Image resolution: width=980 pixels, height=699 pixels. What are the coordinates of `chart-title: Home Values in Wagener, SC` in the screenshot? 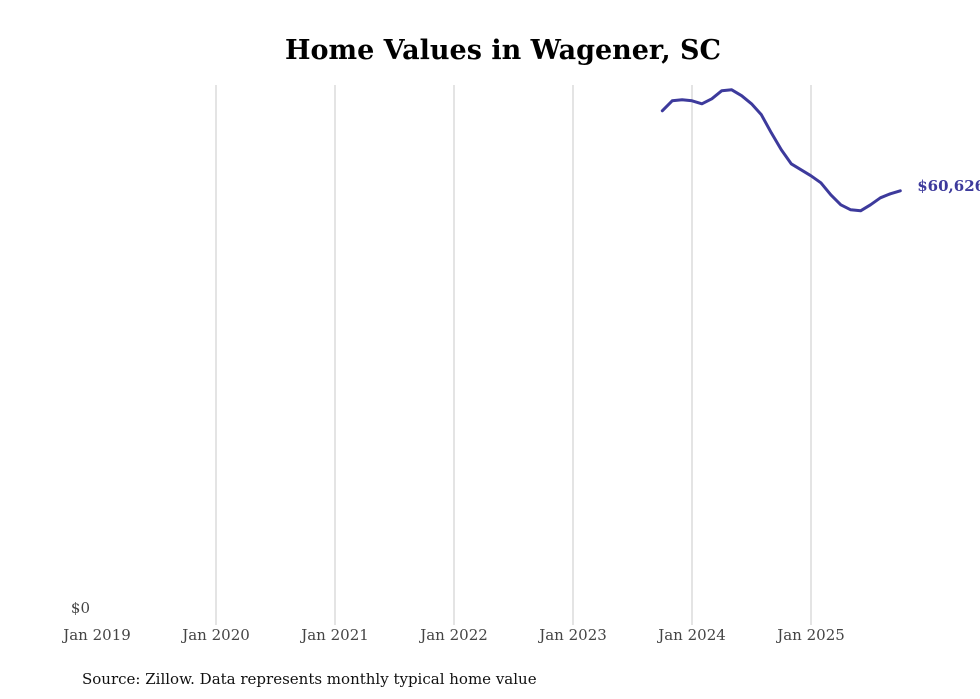 It's located at (503, 50).